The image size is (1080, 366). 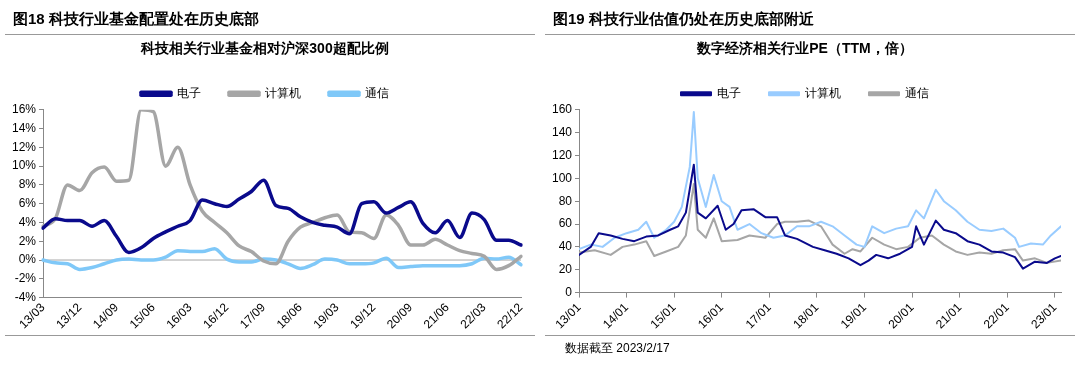 I want to click on y-tick-label: 160, so click(x=562, y=109).